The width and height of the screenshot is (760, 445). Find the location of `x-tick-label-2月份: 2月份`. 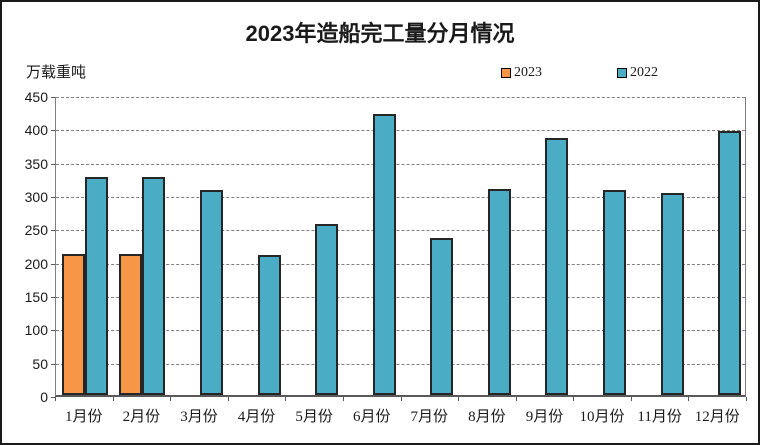

x-tick-label-2月份: 2月份 is located at coordinates (141, 417).